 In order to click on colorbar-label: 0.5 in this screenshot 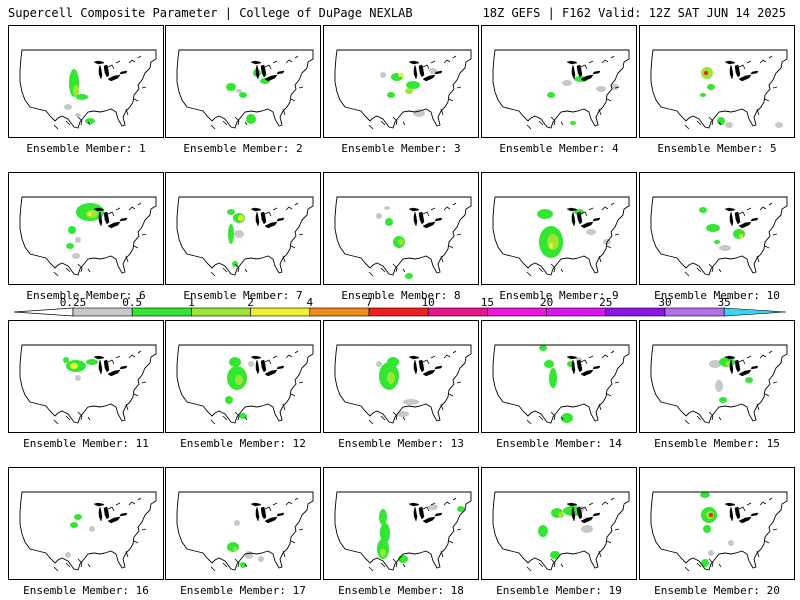, I will do `click(132, 302)`.